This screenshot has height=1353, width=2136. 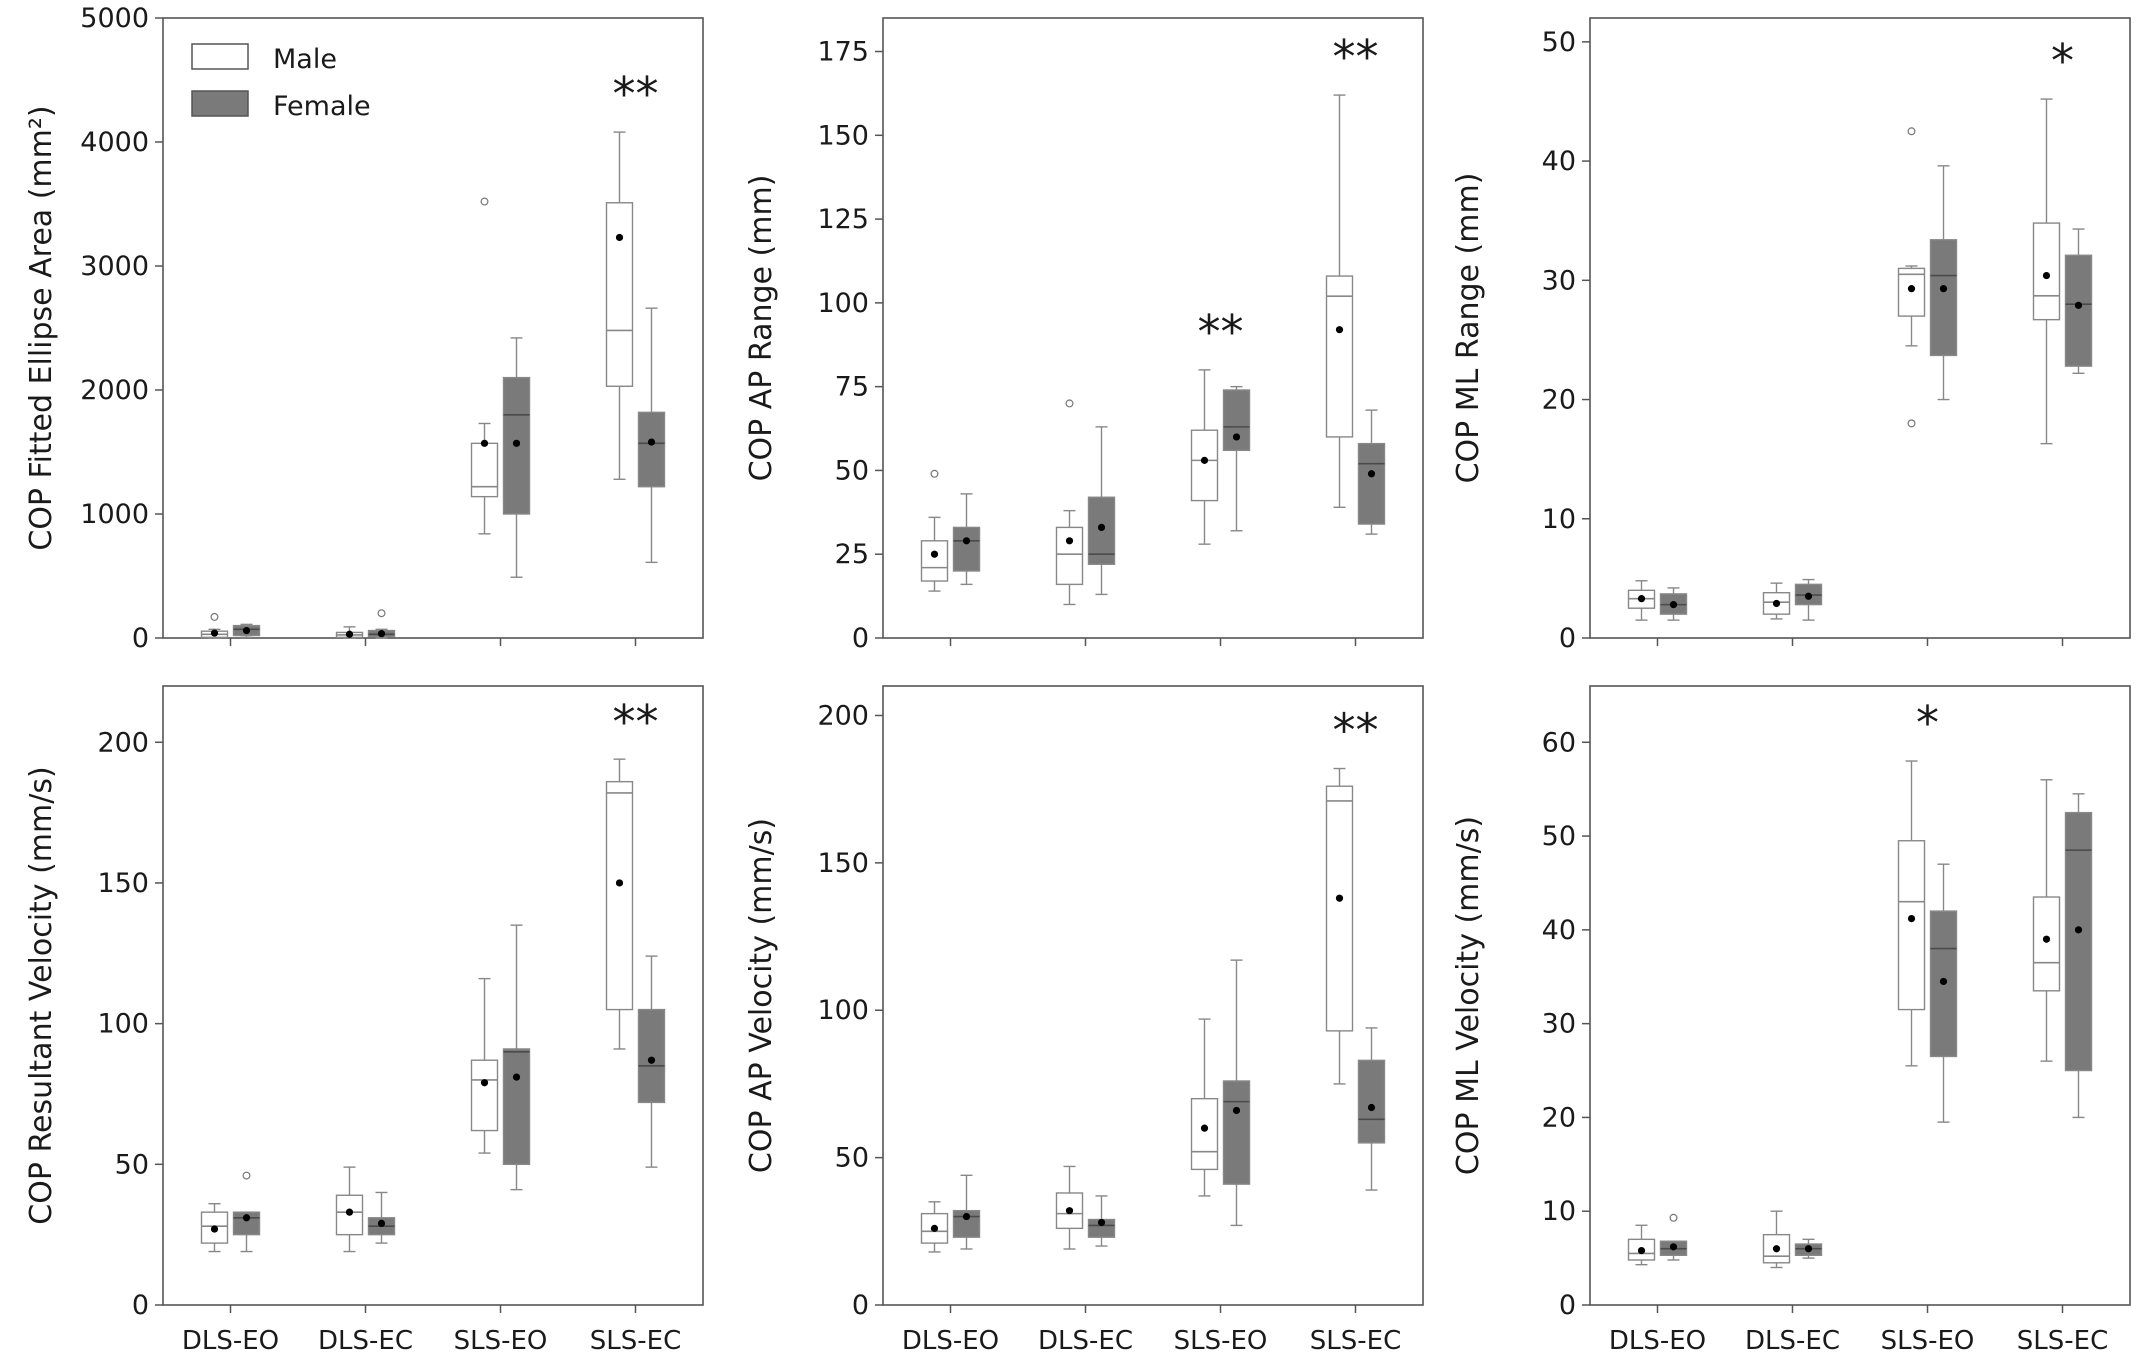 What do you see at coordinates (761, 995) in the screenshot?
I see `y-axis-title: COP AP Velocity (mm/s)` at bounding box center [761, 995].